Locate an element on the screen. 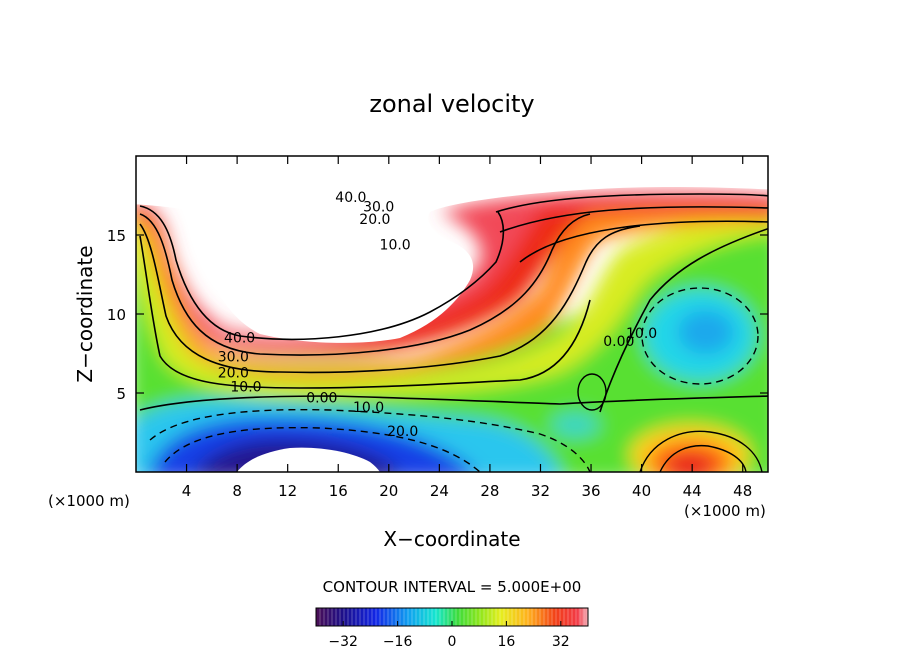  colorbar-tick-label: −16 is located at coordinates (398, 642).